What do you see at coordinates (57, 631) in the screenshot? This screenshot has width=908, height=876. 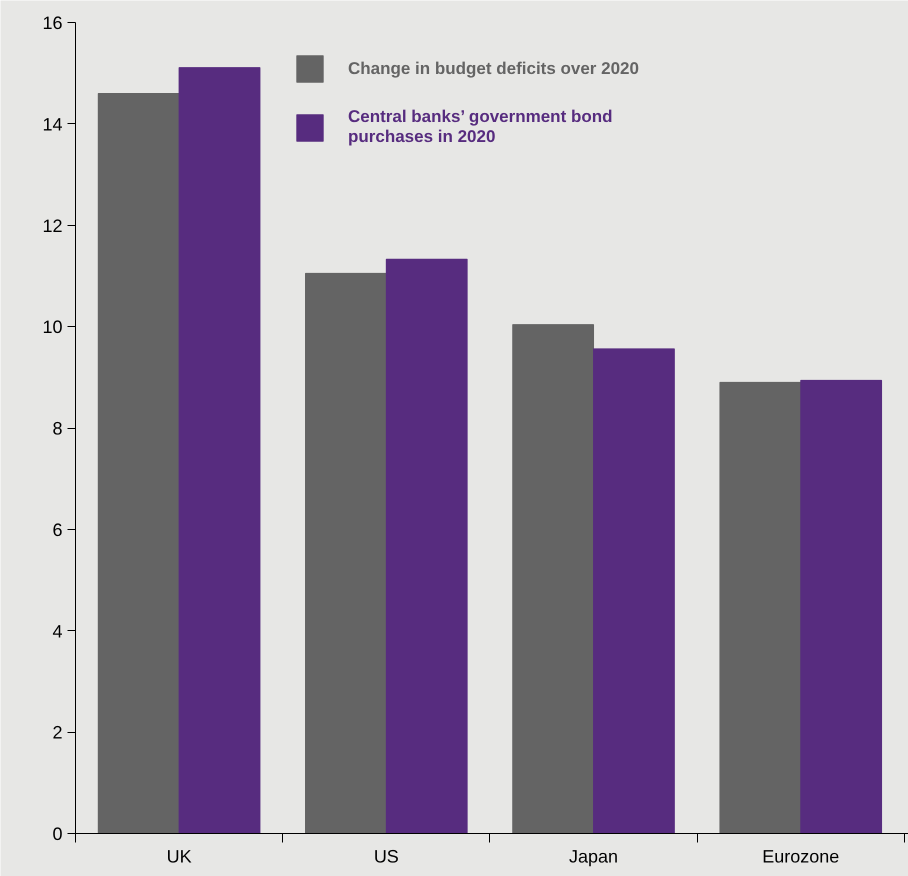 I see `y-tick-label: 4` at bounding box center [57, 631].